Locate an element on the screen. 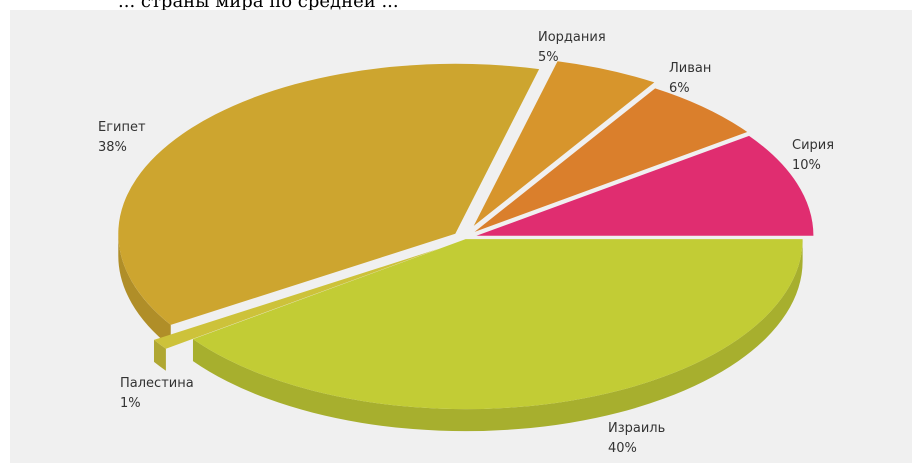 The image size is (918, 465). slice-percent-0: 40% is located at coordinates (622, 448).